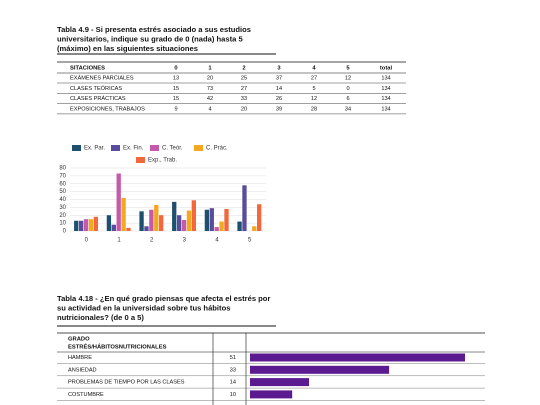 This screenshot has width=540, height=405. I want to click on table-title: (máximo) en las siguientes situaciones, so click(127, 48).